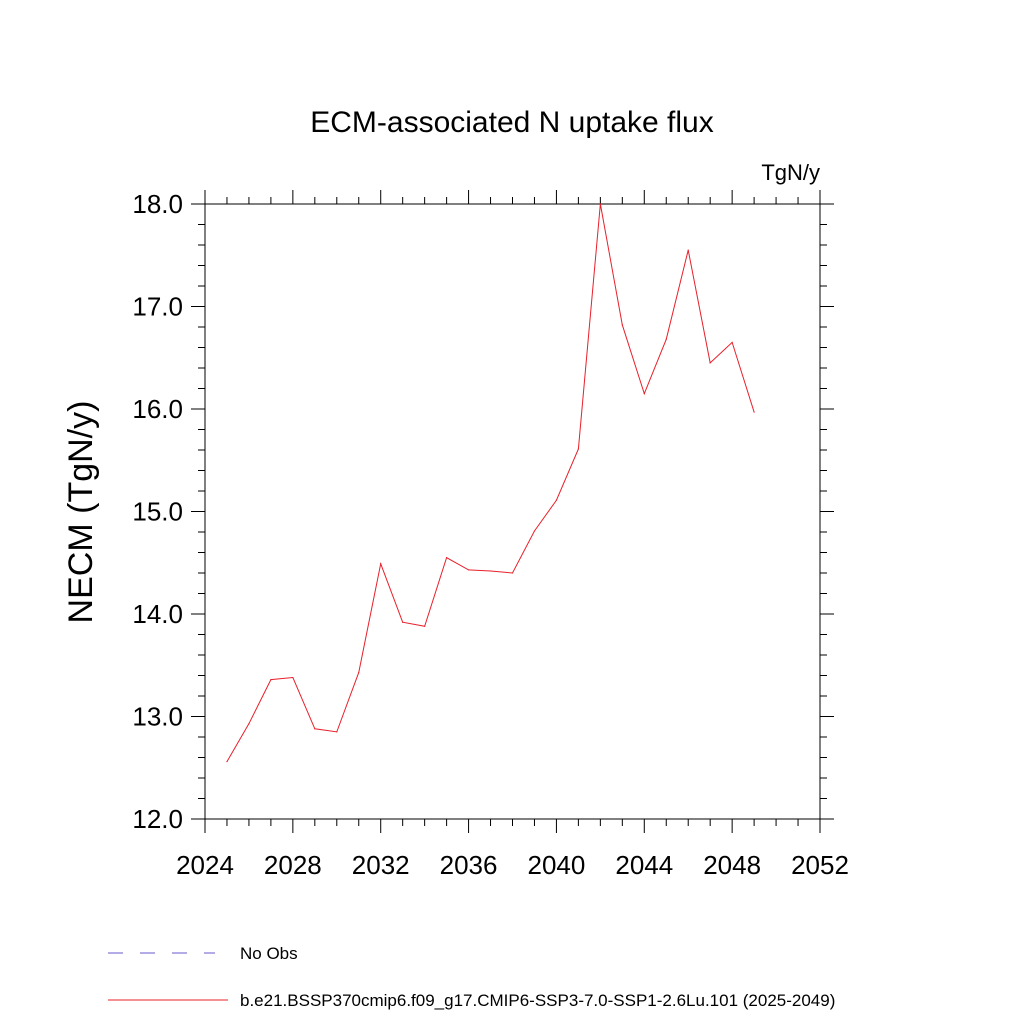 This screenshot has width=1024, height=1024. I want to click on x-tick-label: 2048, so click(732, 865).